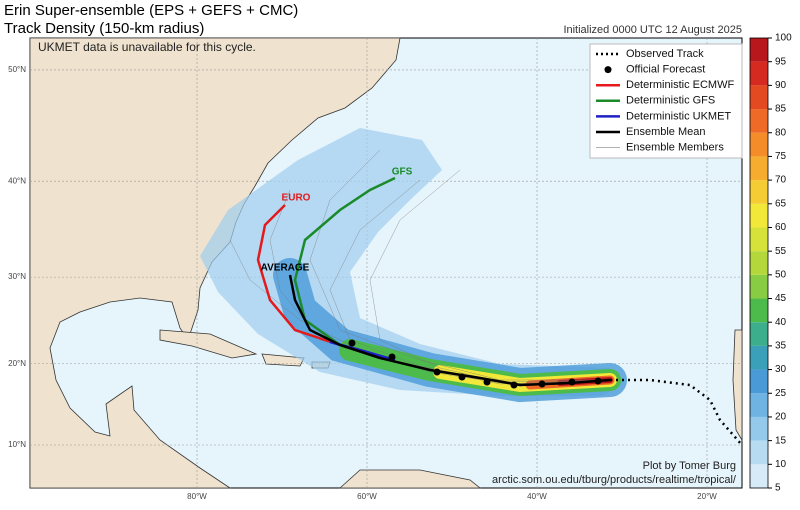 The width and height of the screenshot is (800, 510). Describe the element at coordinates (676, 412) in the screenshot. I see `observed-track` at that location.